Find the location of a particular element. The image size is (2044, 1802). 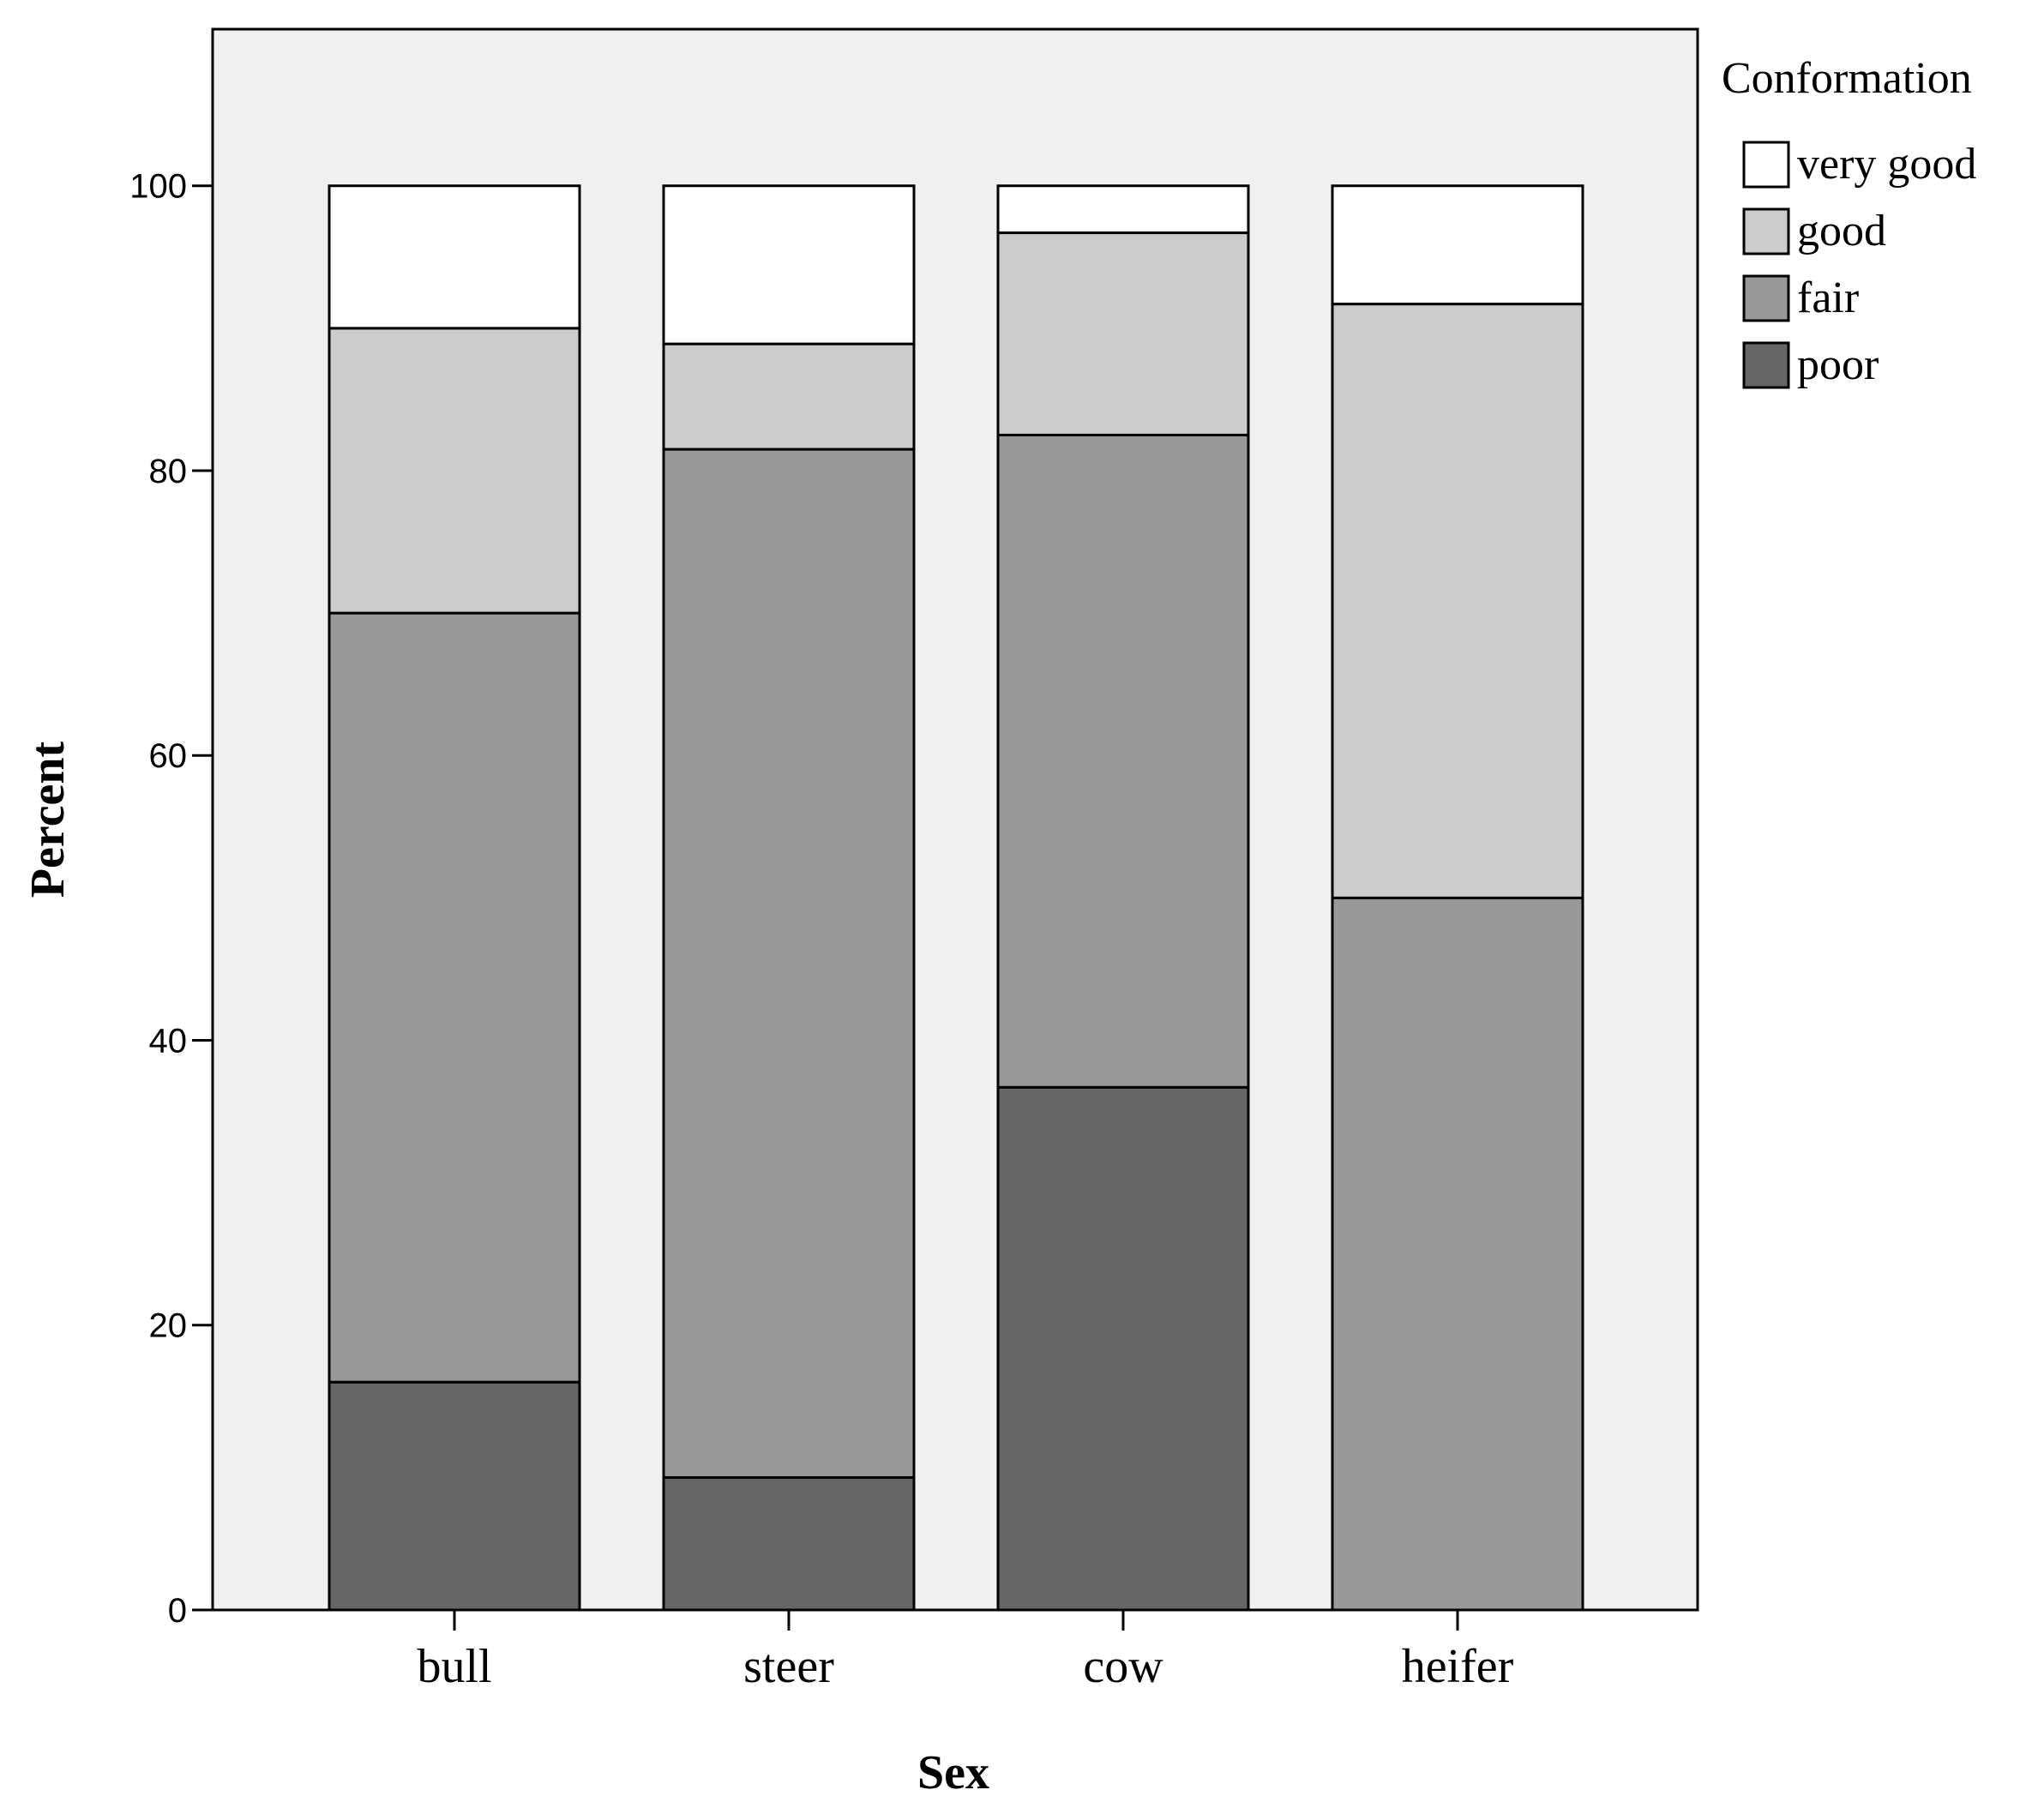

bar-segment-cow-very-good is located at coordinates (1123, 209).